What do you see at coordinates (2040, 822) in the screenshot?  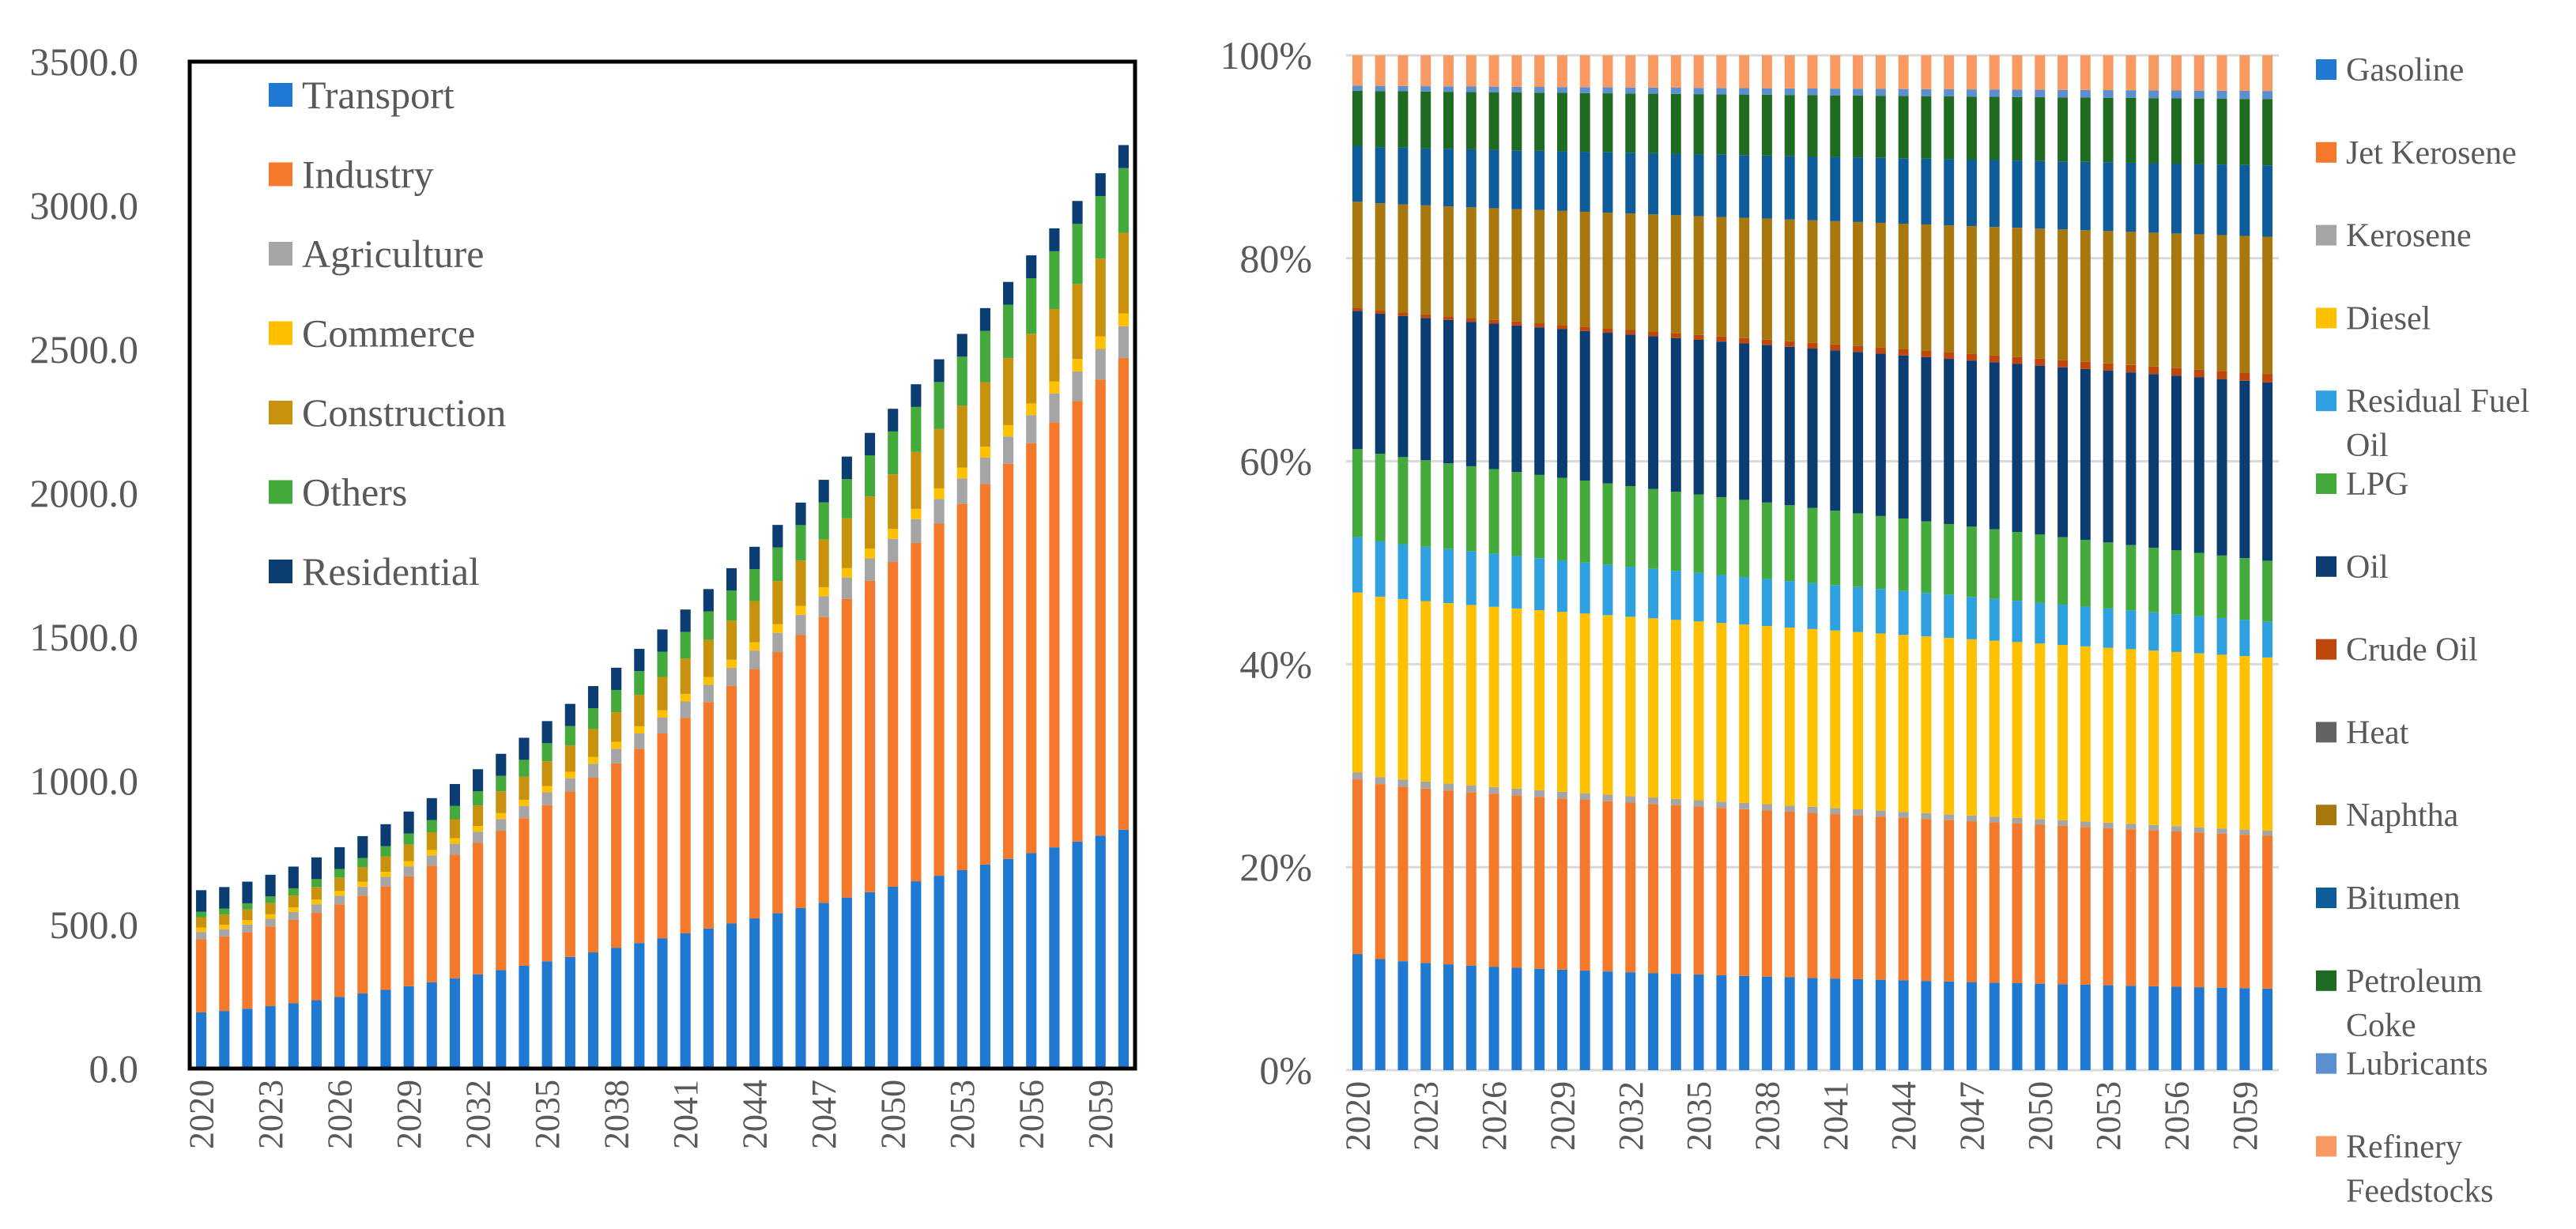 I see `right-bar-2050-kerosene` at bounding box center [2040, 822].